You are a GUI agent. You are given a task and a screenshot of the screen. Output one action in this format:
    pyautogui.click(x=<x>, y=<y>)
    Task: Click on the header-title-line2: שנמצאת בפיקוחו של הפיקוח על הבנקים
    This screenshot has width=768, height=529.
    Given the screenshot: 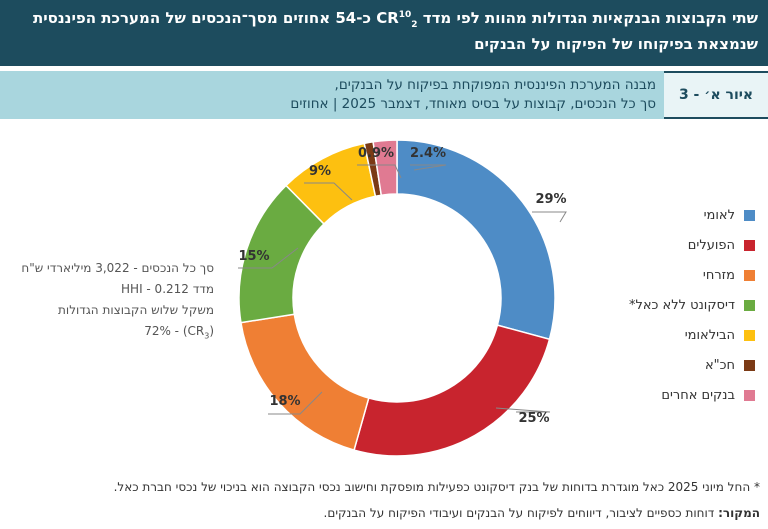 What is the action you would take?
    pyautogui.click(x=616, y=44)
    